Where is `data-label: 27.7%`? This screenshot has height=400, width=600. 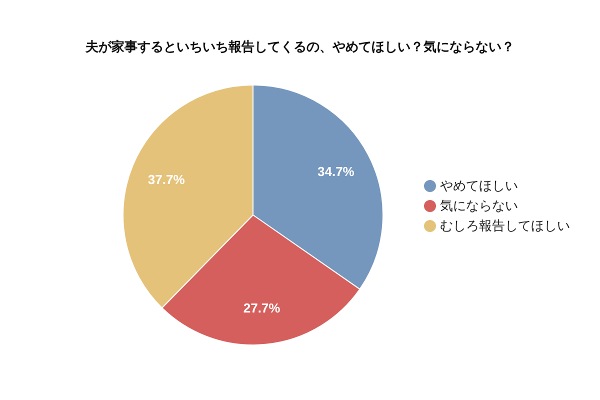 data-label: 27.7% is located at coordinates (262, 308).